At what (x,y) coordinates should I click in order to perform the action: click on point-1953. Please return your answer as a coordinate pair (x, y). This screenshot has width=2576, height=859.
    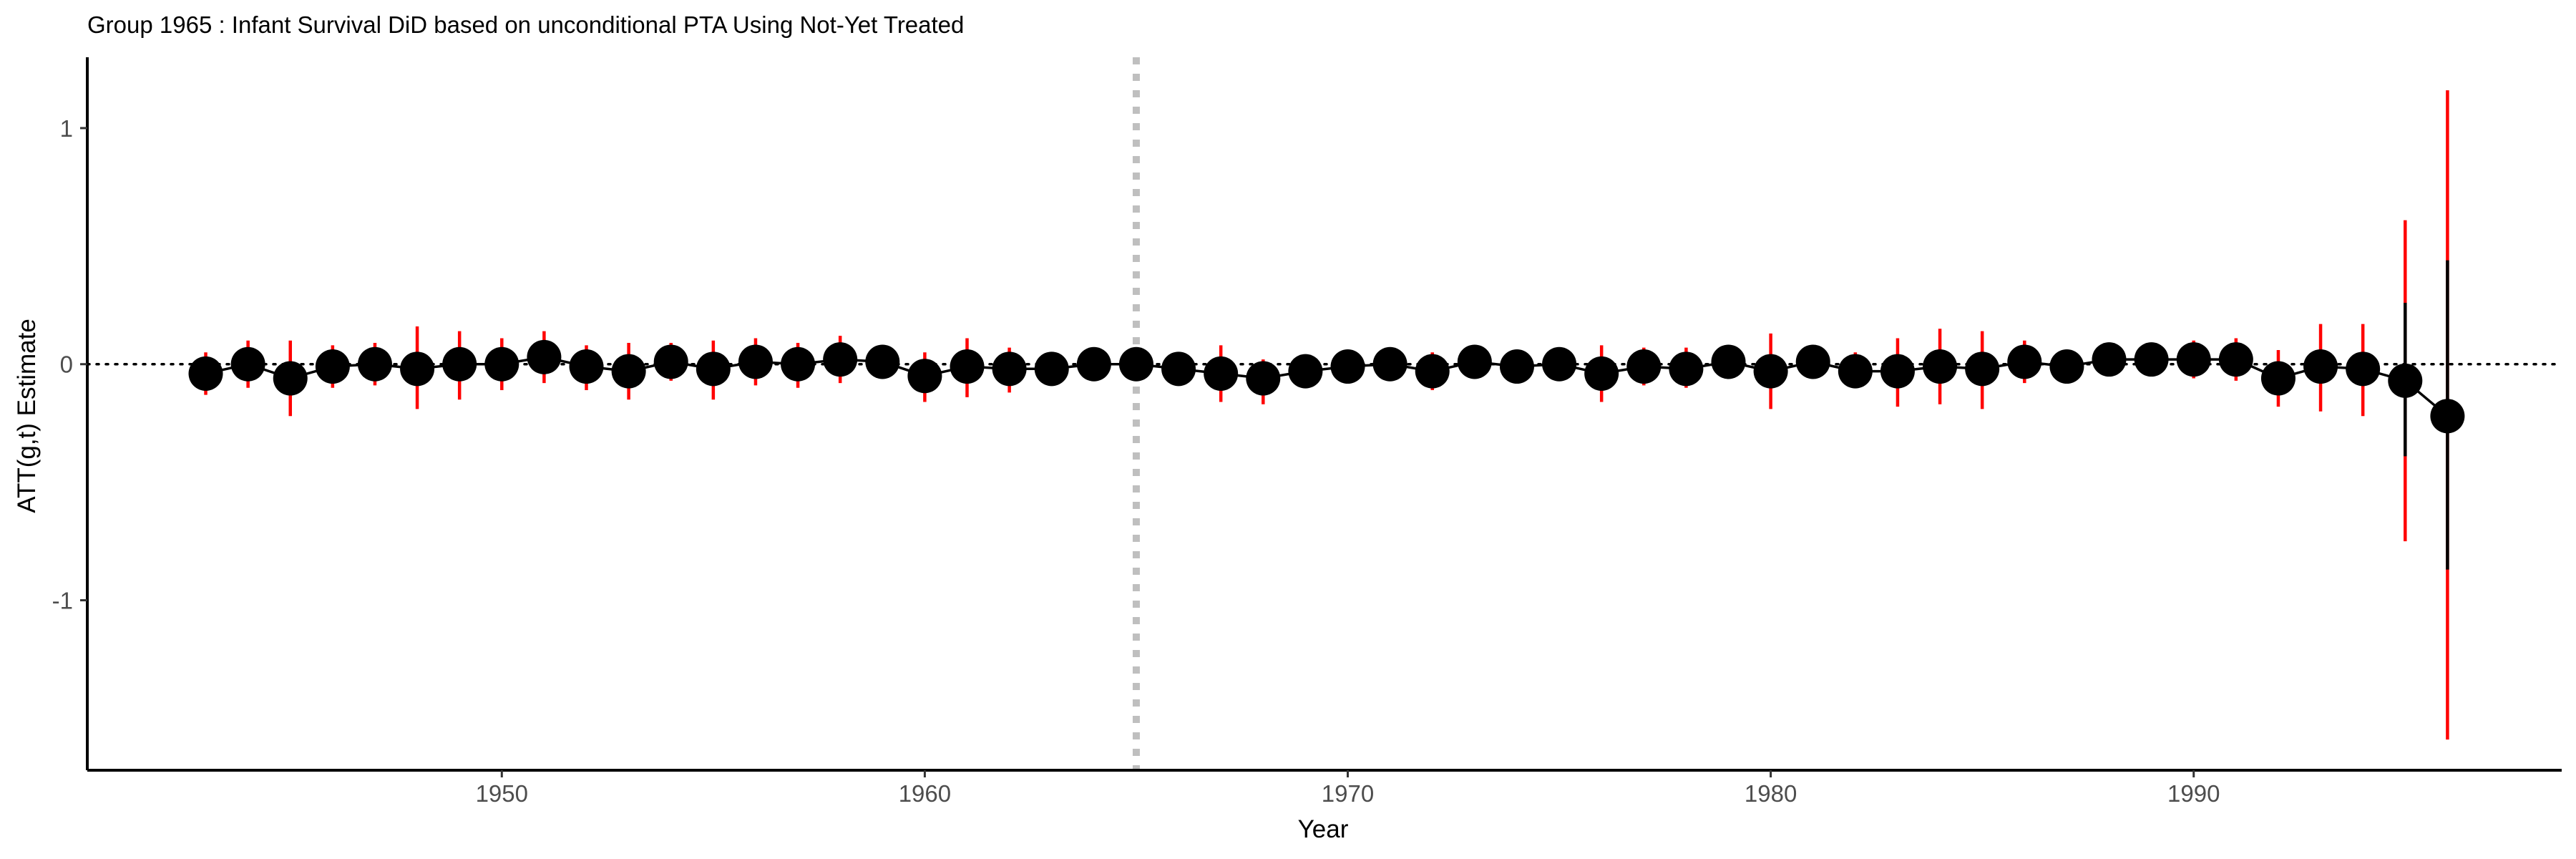
    Looking at the image, I should click on (628, 371).